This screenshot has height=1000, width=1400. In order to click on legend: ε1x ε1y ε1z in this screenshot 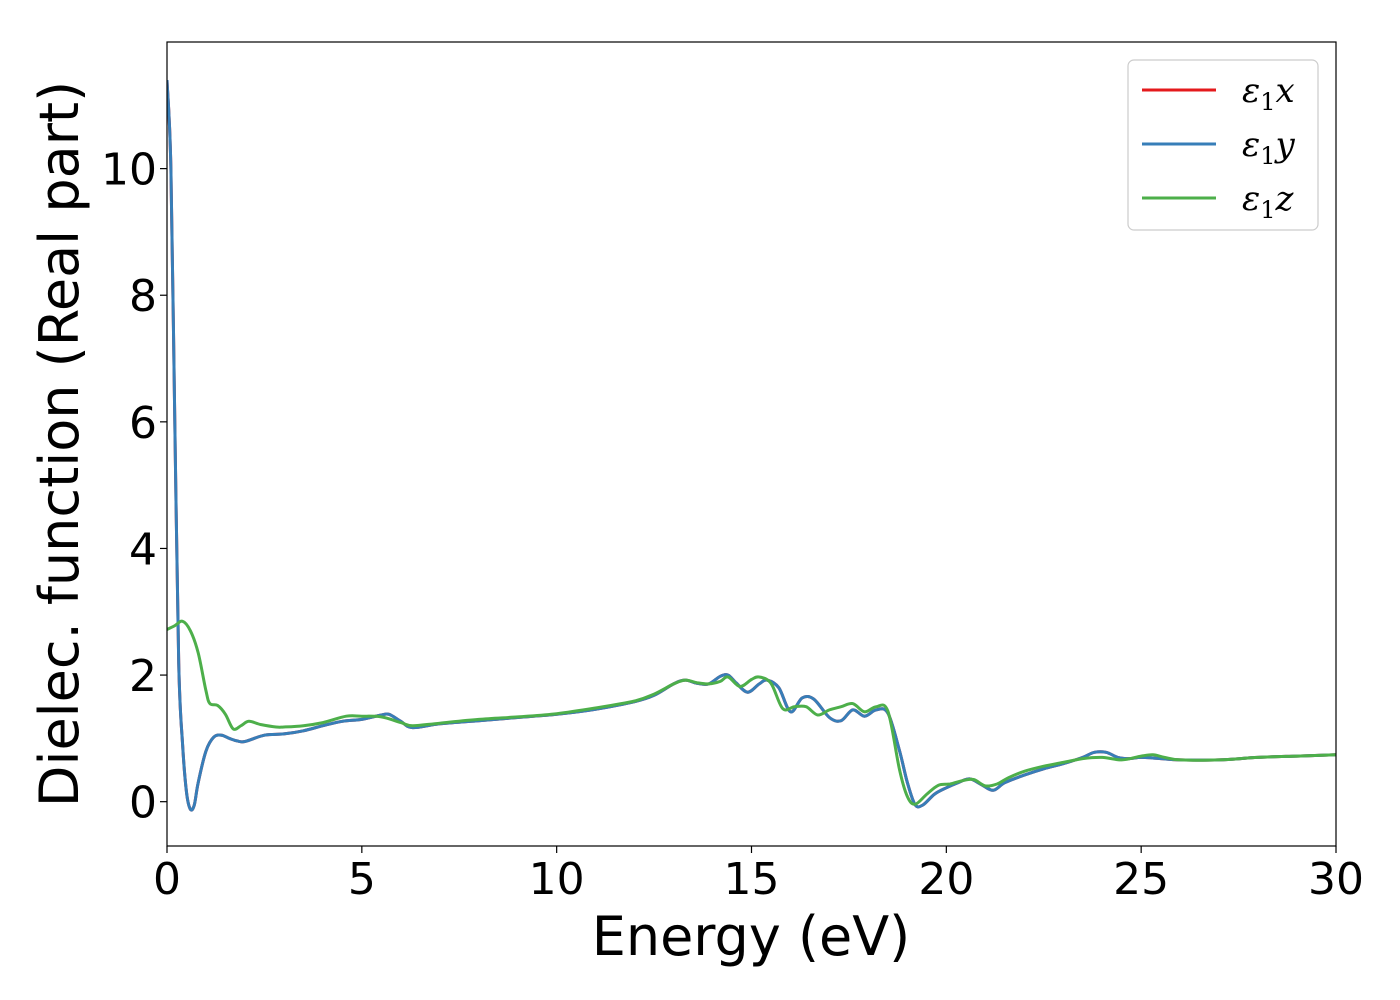, I will do `click(1223, 145)`.